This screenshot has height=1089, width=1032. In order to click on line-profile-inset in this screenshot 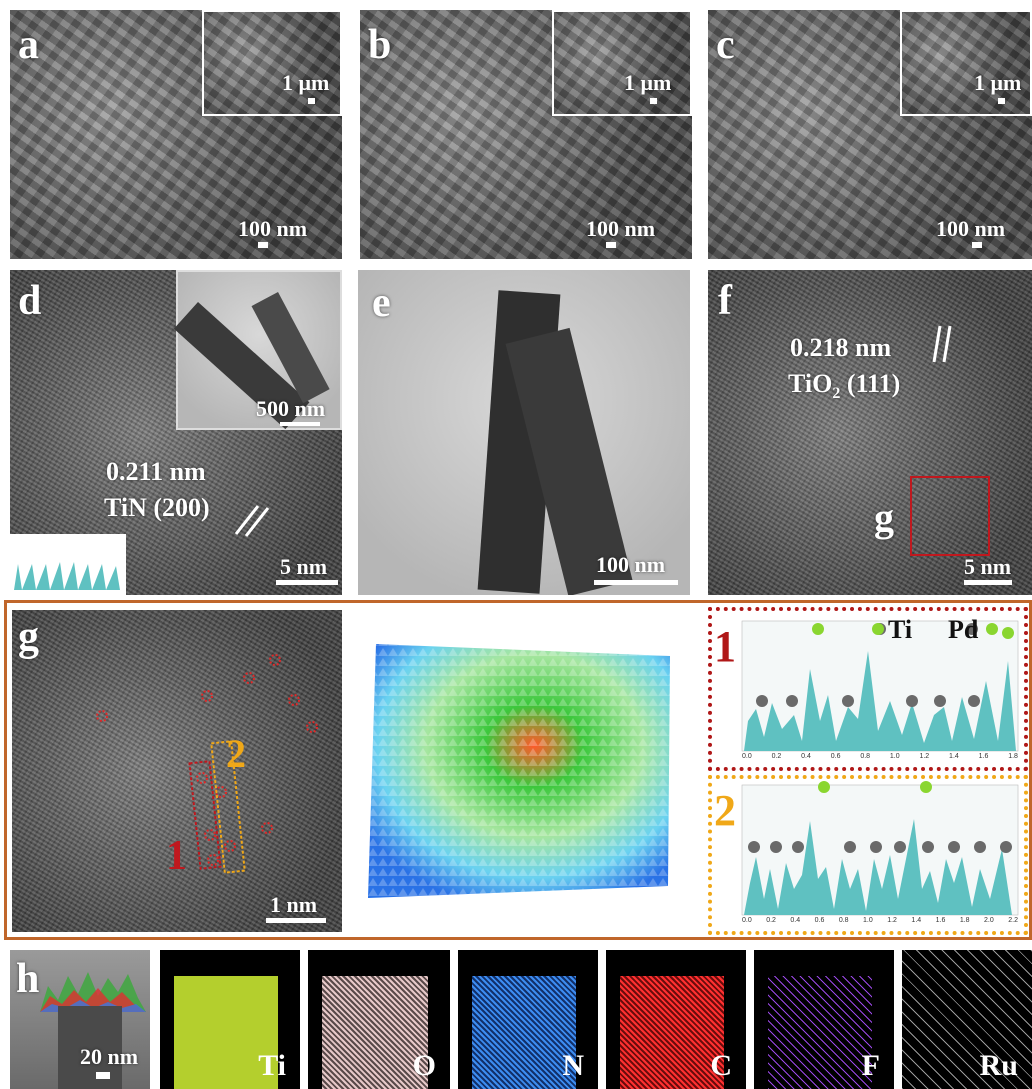, I will do `click(68, 564)`.